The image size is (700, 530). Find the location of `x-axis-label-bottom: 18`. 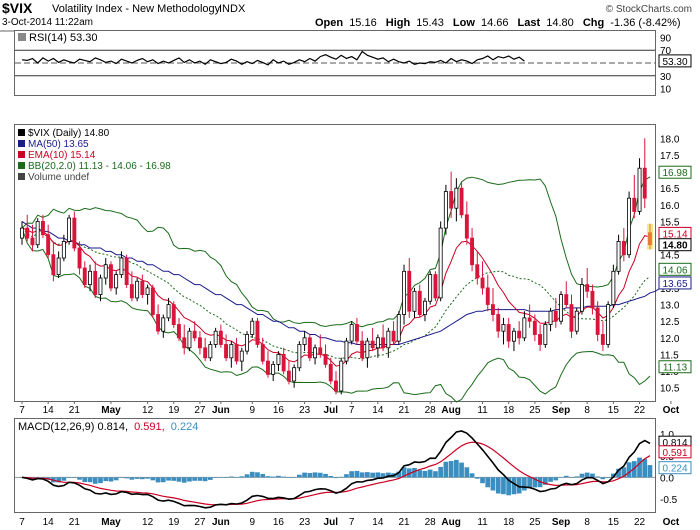

x-axis-label-bottom: 18 is located at coordinates (509, 522).